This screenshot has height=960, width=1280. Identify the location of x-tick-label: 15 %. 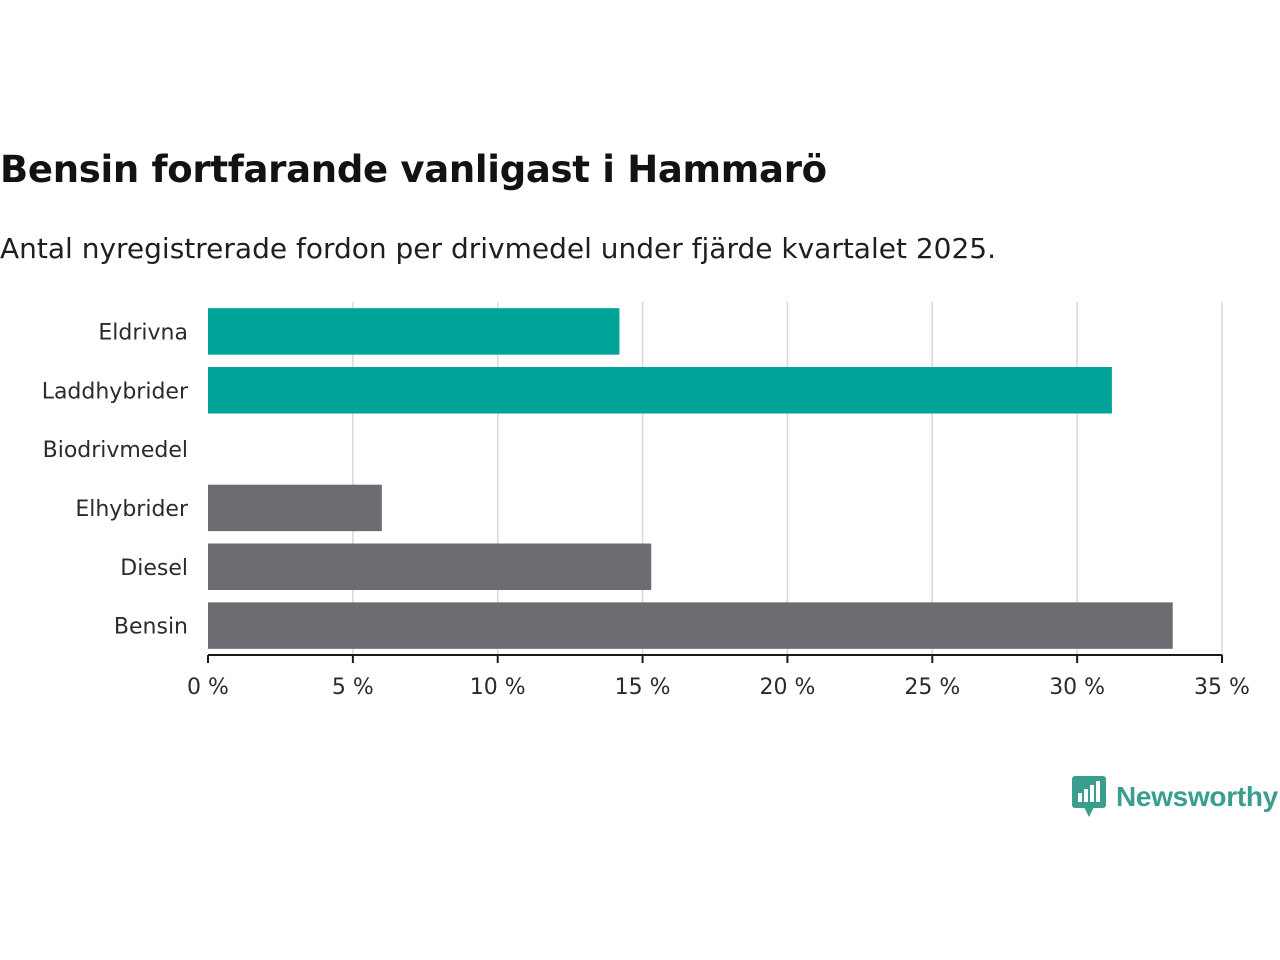
(643, 687).